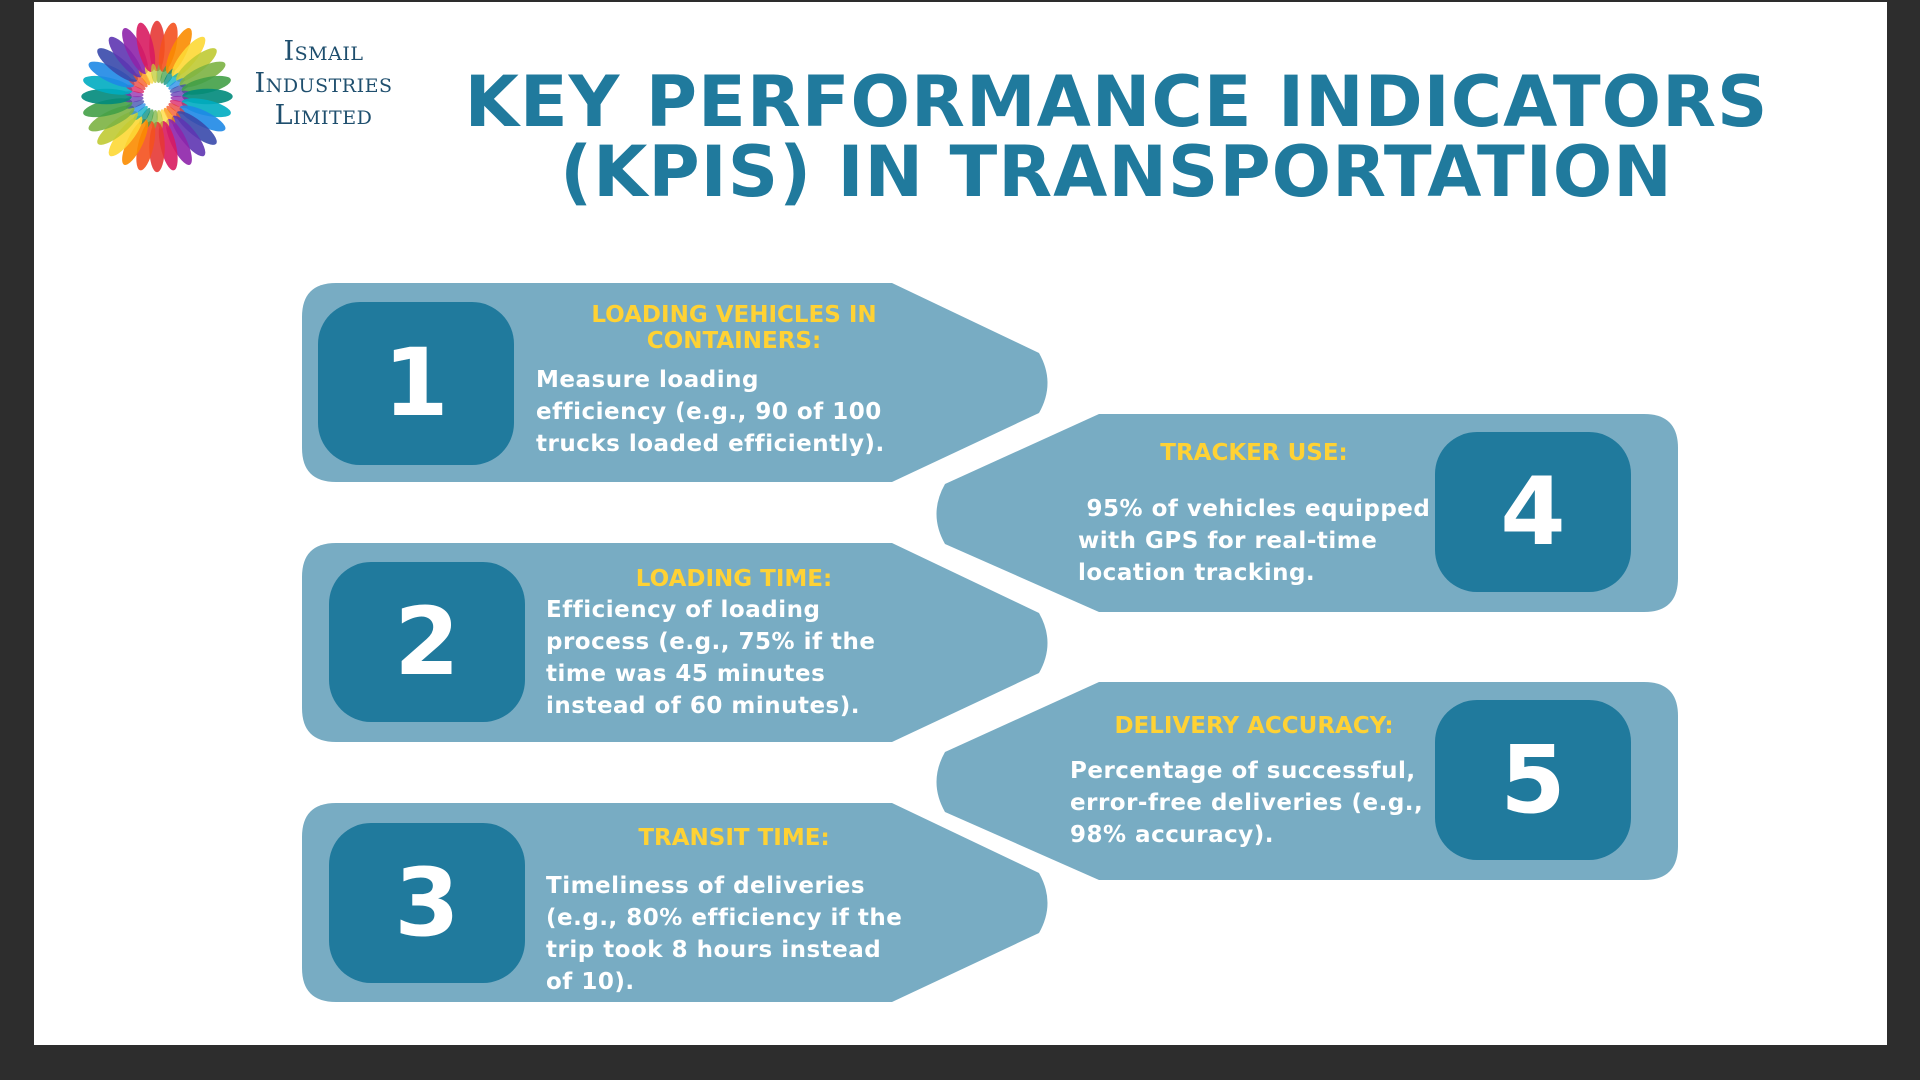 The width and height of the screenshot is (1920, 1080). What do you see at coordinates (157, 96) in the screenshot?
I see `sunburst-flower-logo` at bounding box center [157, 96].